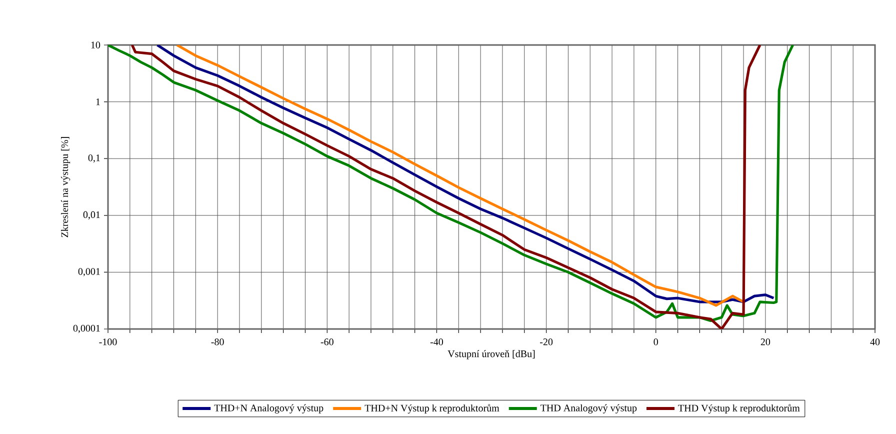 This screenshot has width=896, height=434. I want to click on y-tick-label: 0,001, so click(89, 272).